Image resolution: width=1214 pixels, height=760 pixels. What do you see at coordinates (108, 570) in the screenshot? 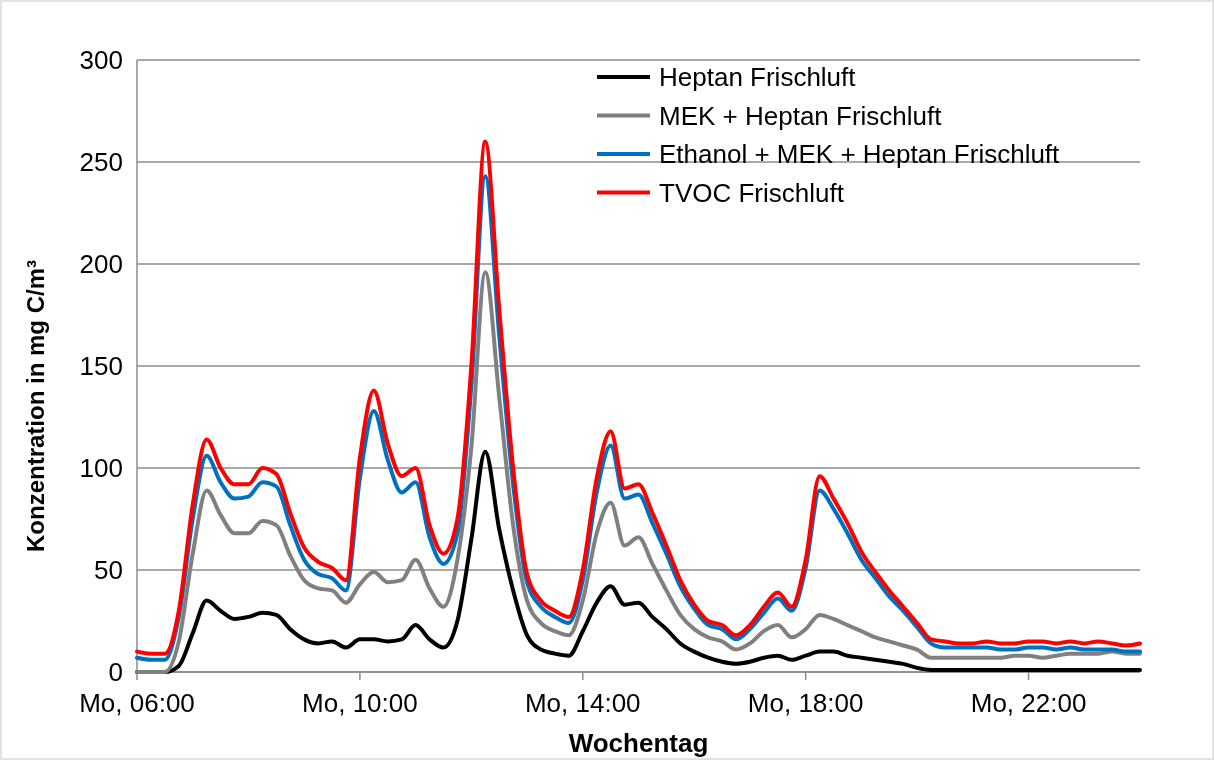
I see `y-tick-label: 50` at bounding box center [108, 570].